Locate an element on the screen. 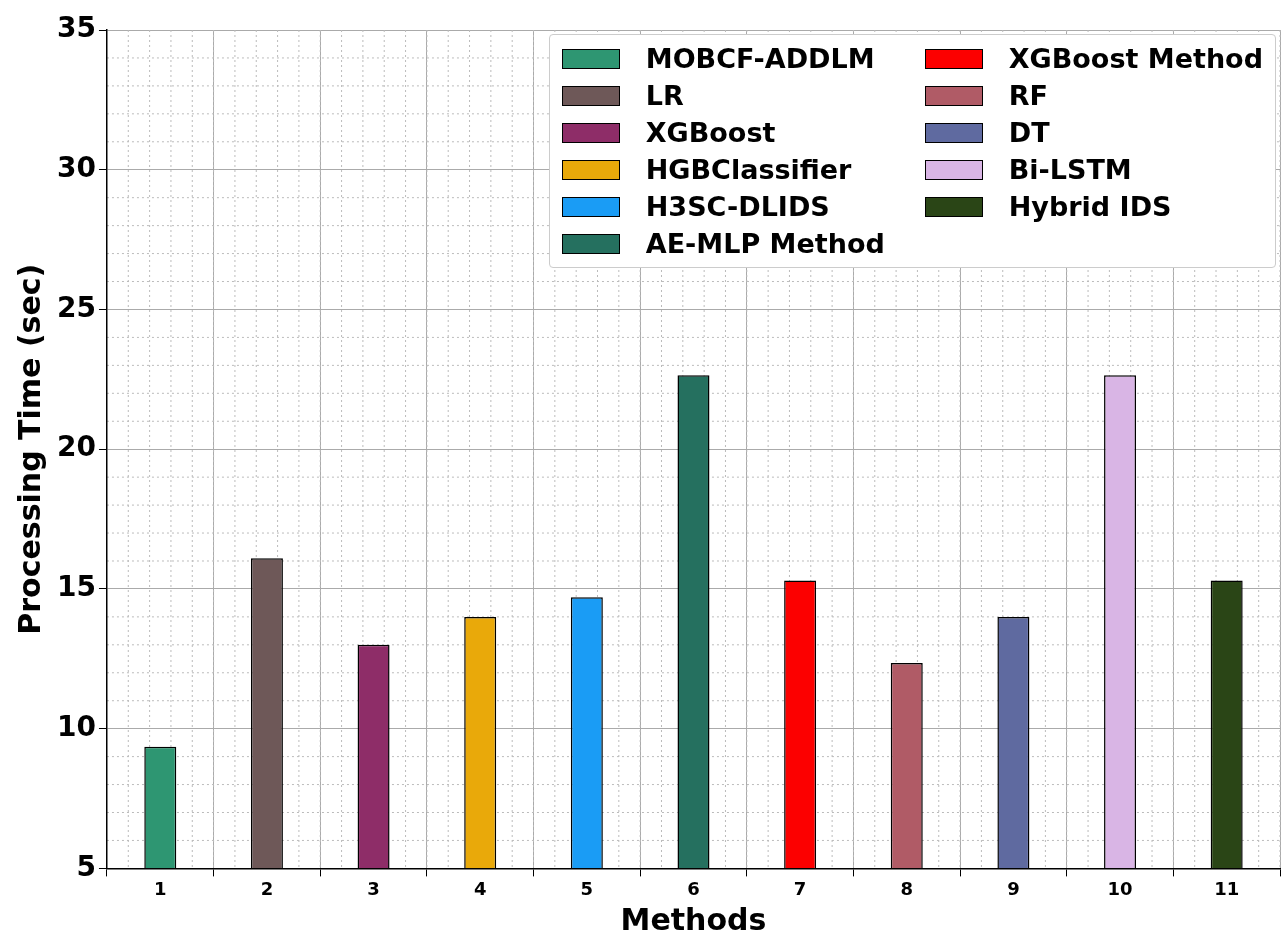 The image size is (1282, 945). x-tick-label: 7 is located at coordinates (800, 888).